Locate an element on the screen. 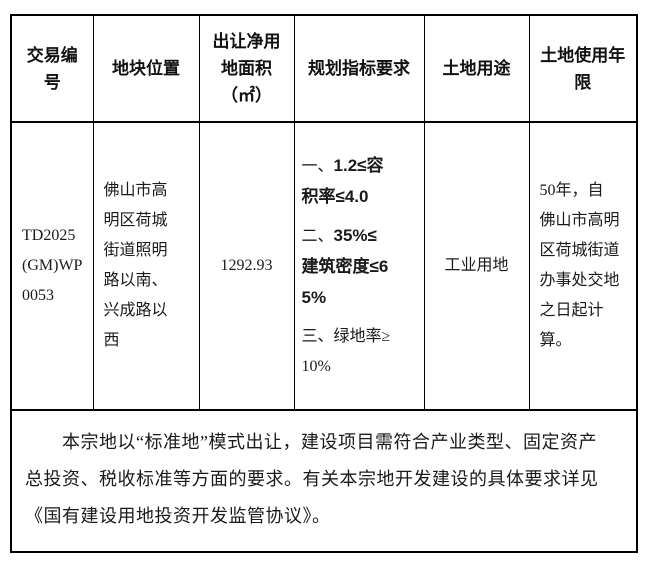 This screenshot has height=562, width=645. cell-tenure: 50年，自 佛山市高明 区荷城街道 办事处交地 之日起计 算。 is located at coordinates (583, 266).